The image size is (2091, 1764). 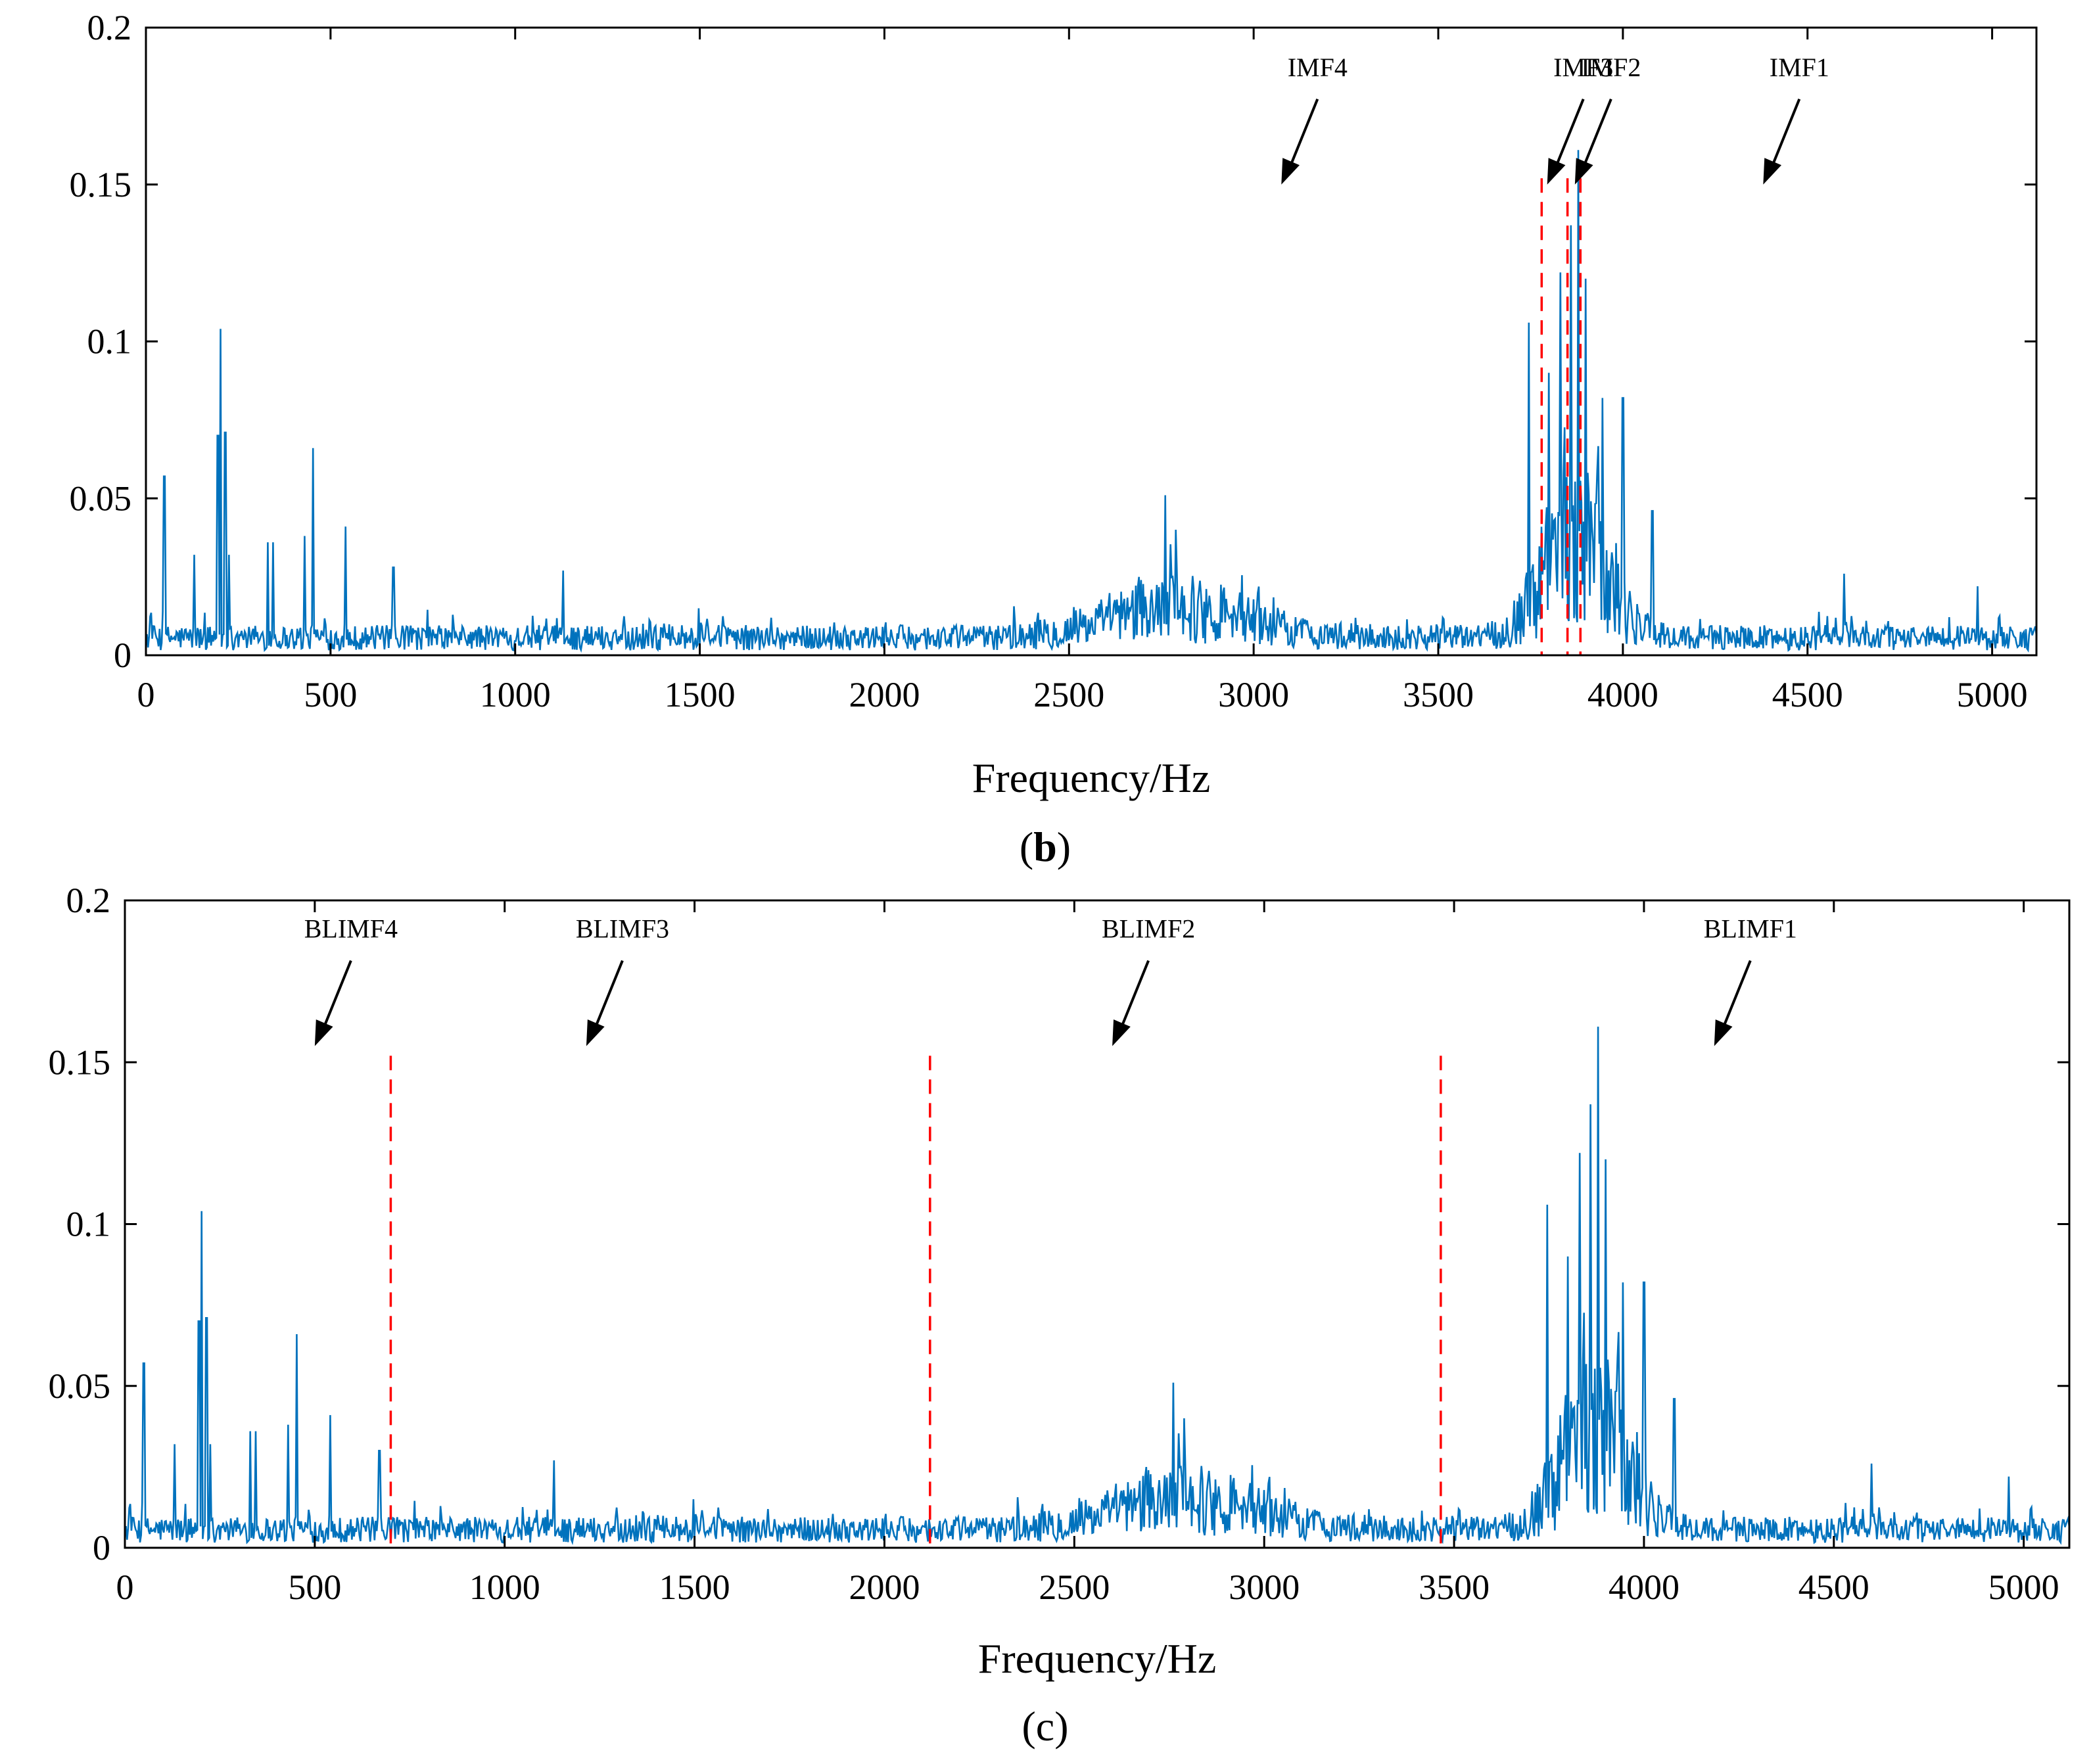 I want to click on annotation-label: BLIMF2, so click(x=1148, y=929).